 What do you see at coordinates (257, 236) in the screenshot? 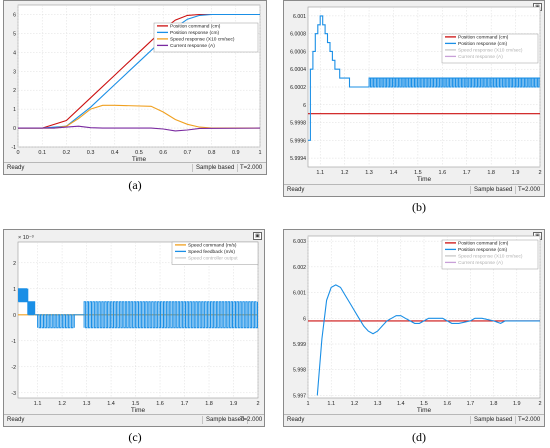
I see `dock-icon: ▣` at bounding box center [257, 236].